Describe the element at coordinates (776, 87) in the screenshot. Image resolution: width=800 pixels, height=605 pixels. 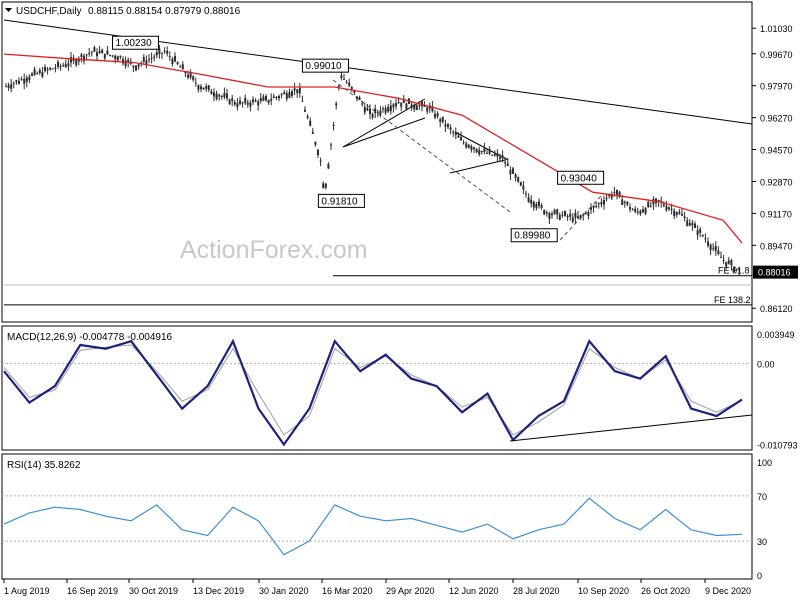
I see `price-y-tick-label: 0.97970` at that location.